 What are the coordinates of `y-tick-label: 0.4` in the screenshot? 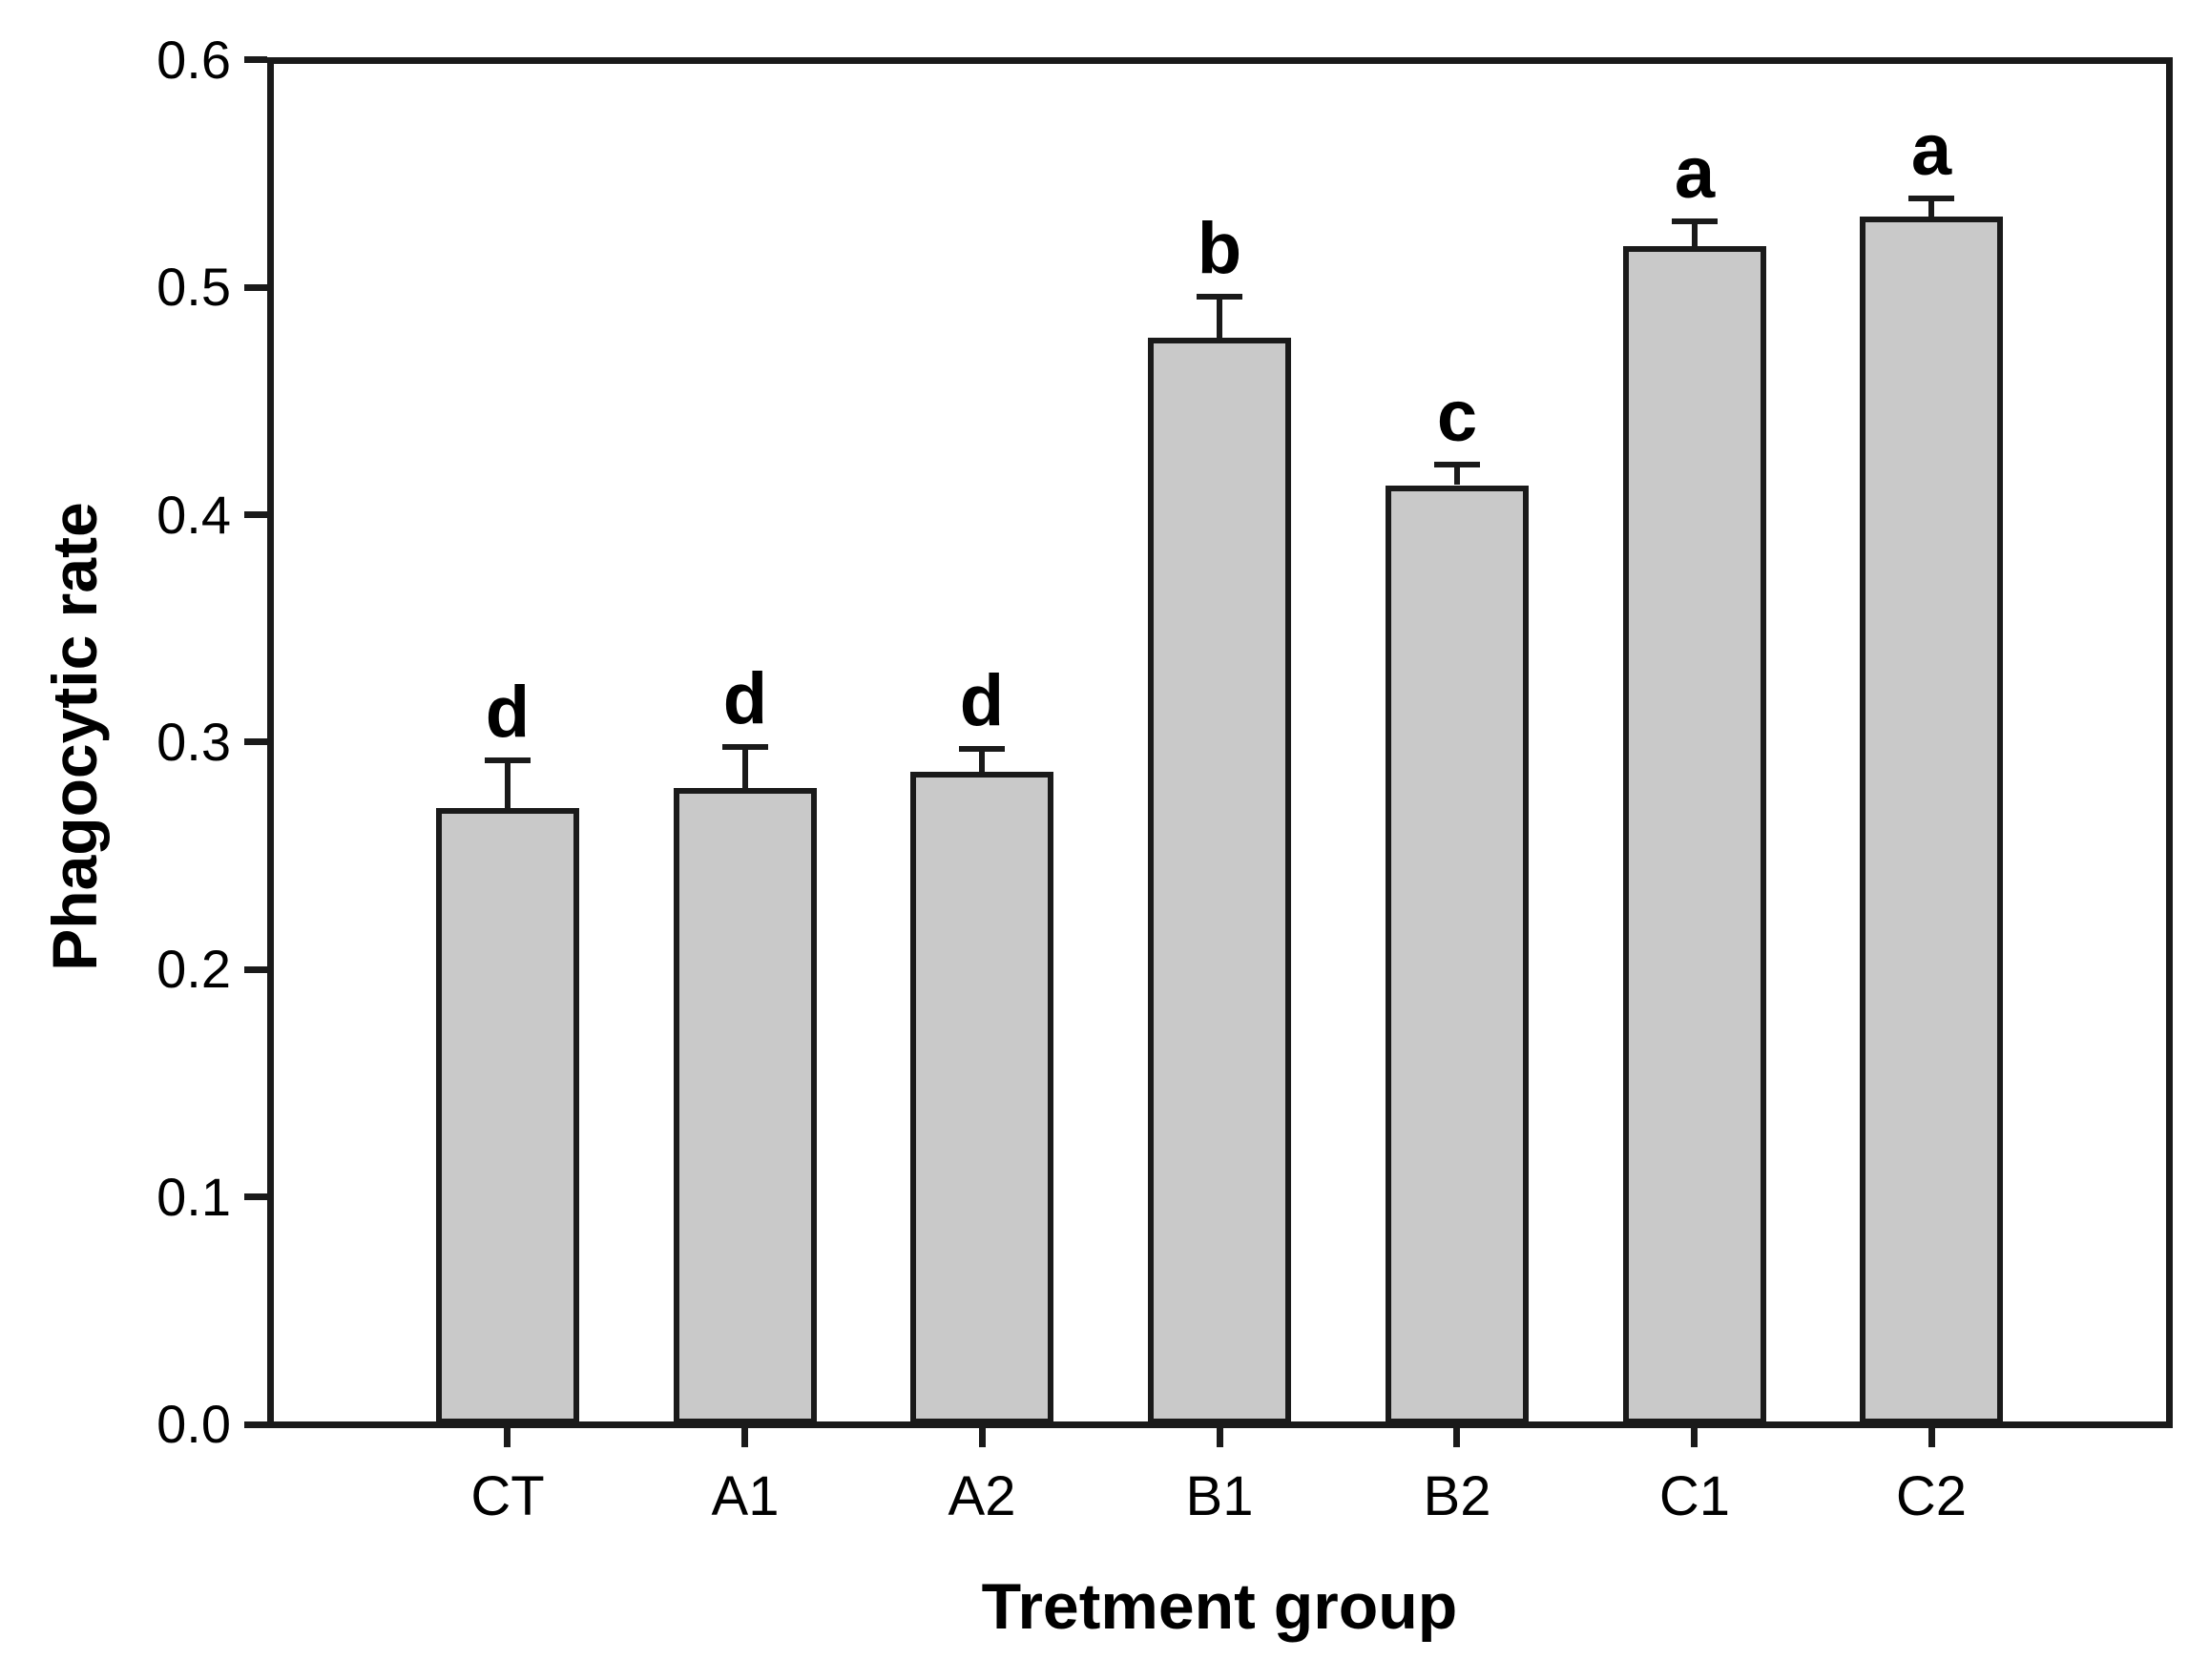 It's located at (193, 515).